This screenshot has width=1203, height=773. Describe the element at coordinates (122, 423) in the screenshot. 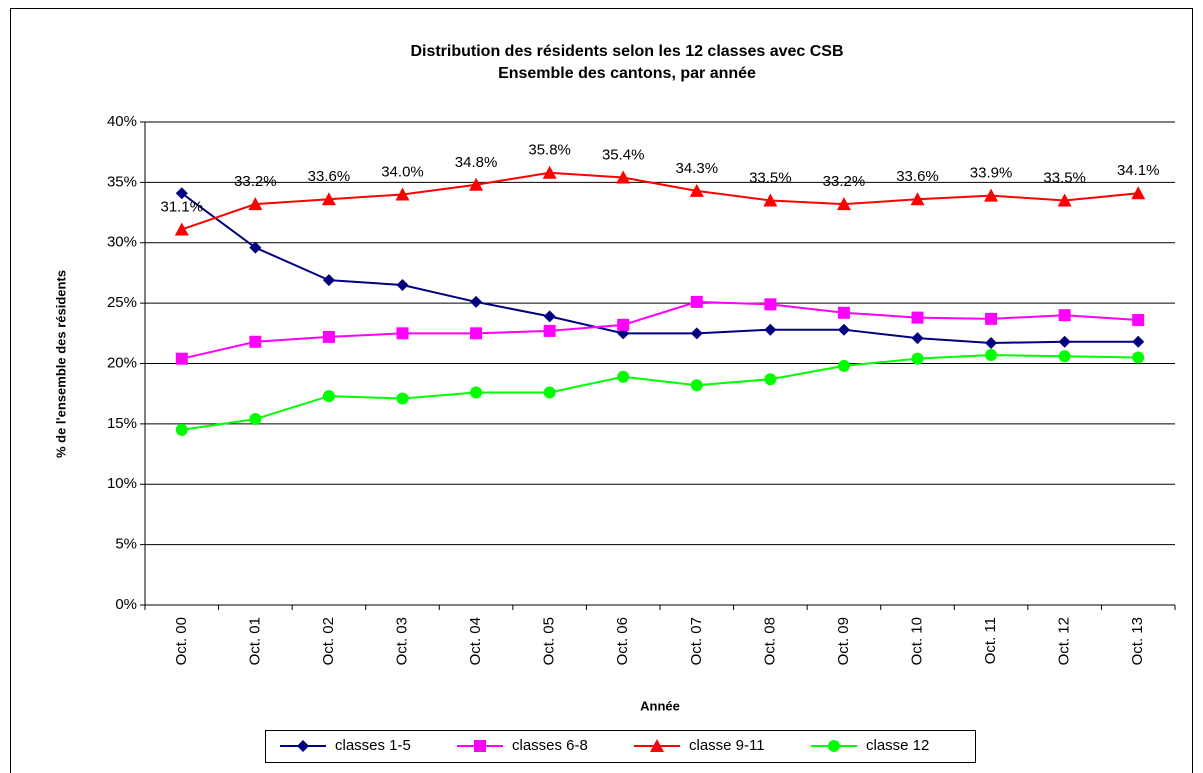

I see `y-tick-label: 15%` at that location.